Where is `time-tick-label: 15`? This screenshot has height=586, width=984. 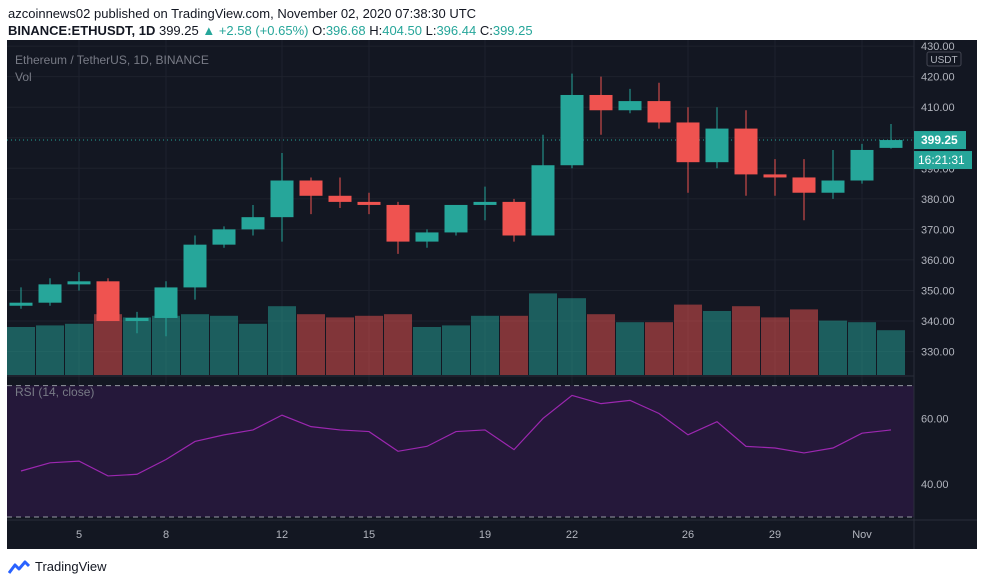 time-tick-label: 15 is located at coordinates (369, 535).